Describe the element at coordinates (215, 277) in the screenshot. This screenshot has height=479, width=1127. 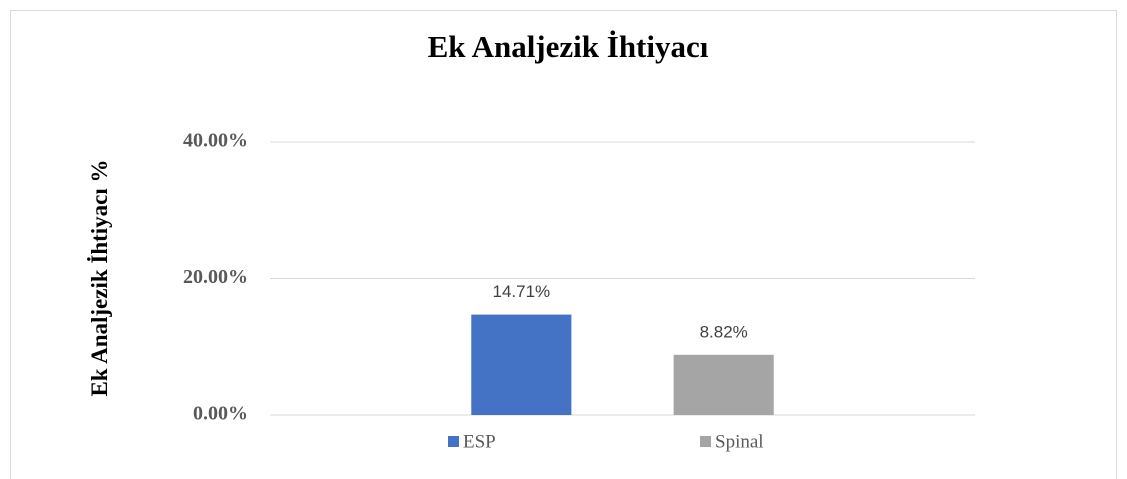
I see `y-tick-label: 20.00%` at that location.